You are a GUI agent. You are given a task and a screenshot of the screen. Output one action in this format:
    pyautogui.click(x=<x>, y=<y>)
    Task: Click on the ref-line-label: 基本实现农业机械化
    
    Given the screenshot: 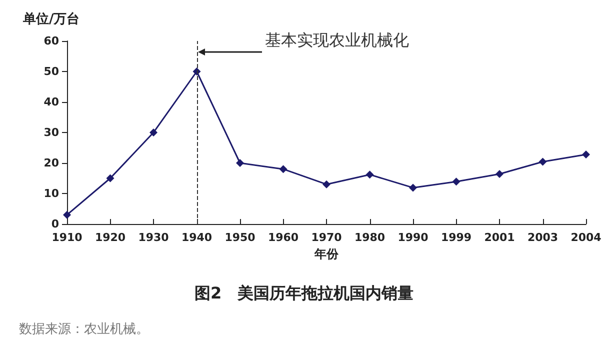 What is the action you would take?
    pyautogui.click(x=336, y=40)
    